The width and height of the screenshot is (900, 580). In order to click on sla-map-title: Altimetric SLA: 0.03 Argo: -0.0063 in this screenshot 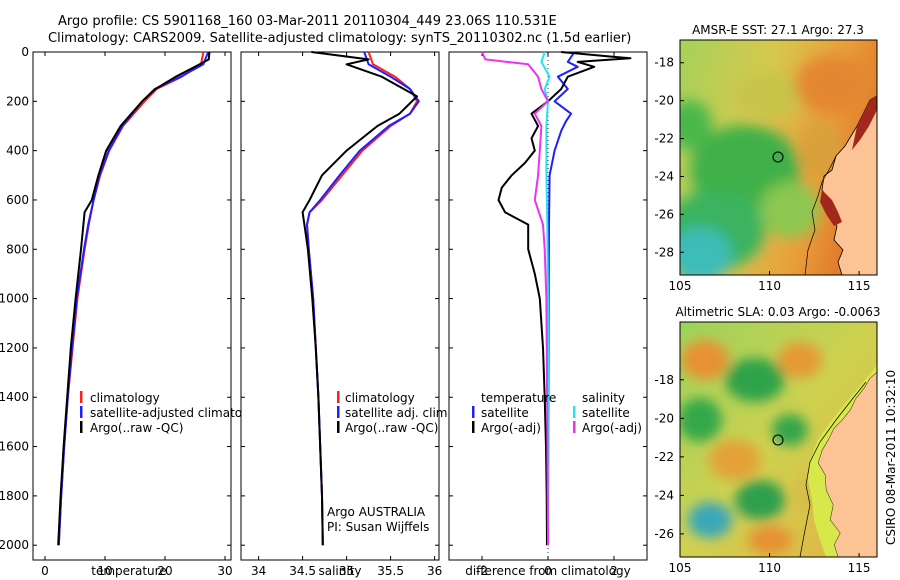, I will do `click(777, 312)`.